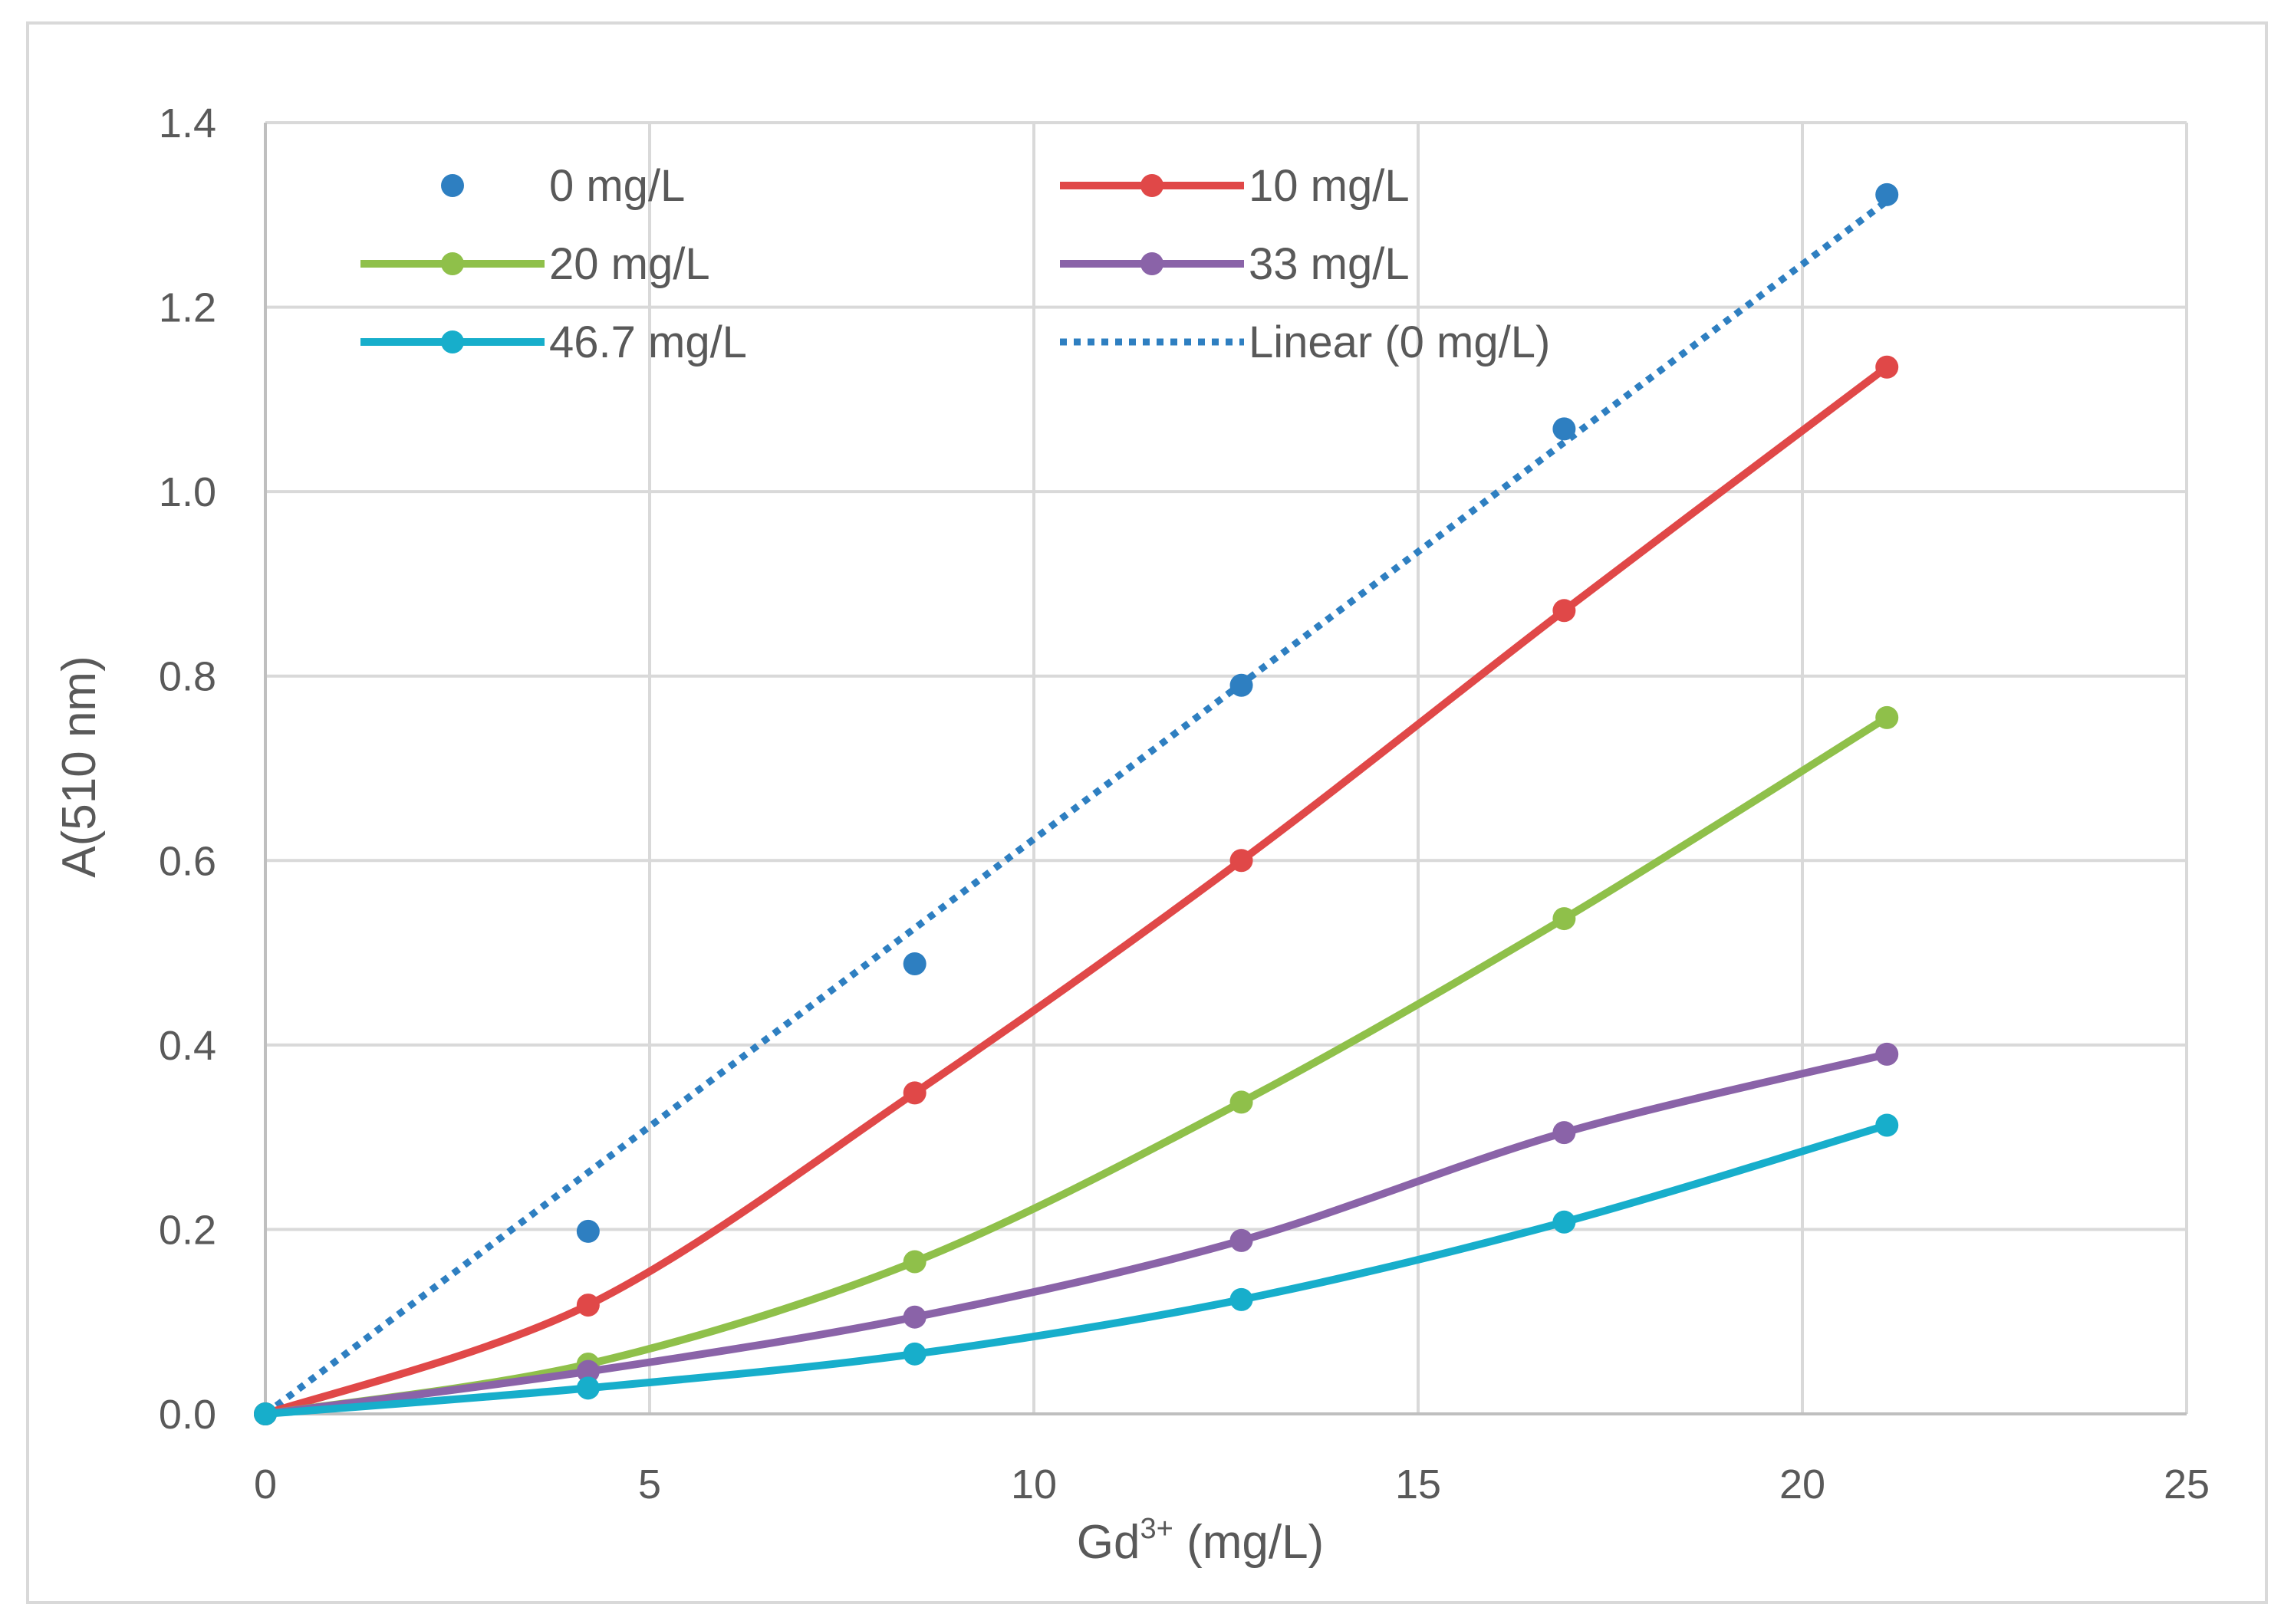 The width and height of the screenshot is (2294, 1624). I want to click on y-tick-label: 1.4, so click(188, 123).